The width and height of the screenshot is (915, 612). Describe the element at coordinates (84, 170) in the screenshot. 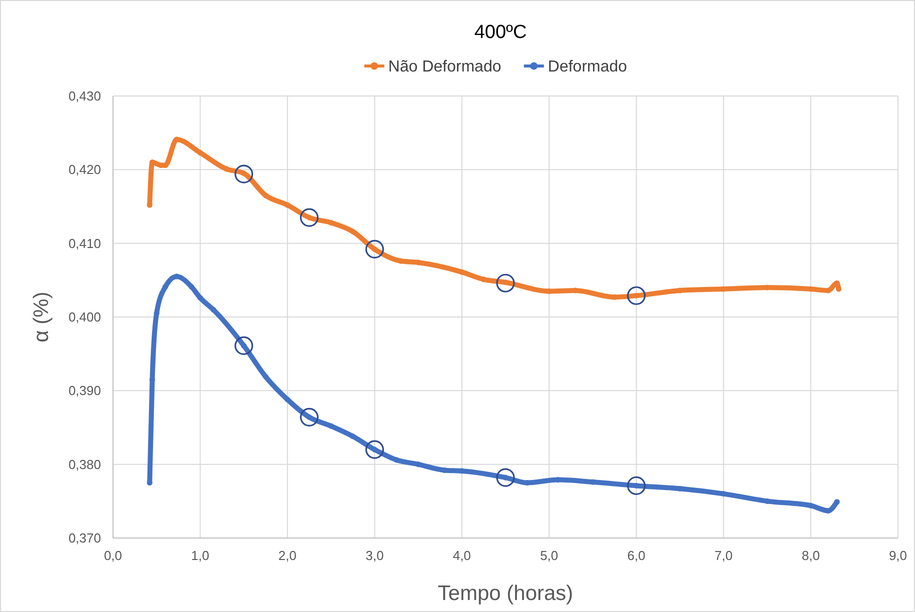

I see `y-tick-label: 0,420` at that location.